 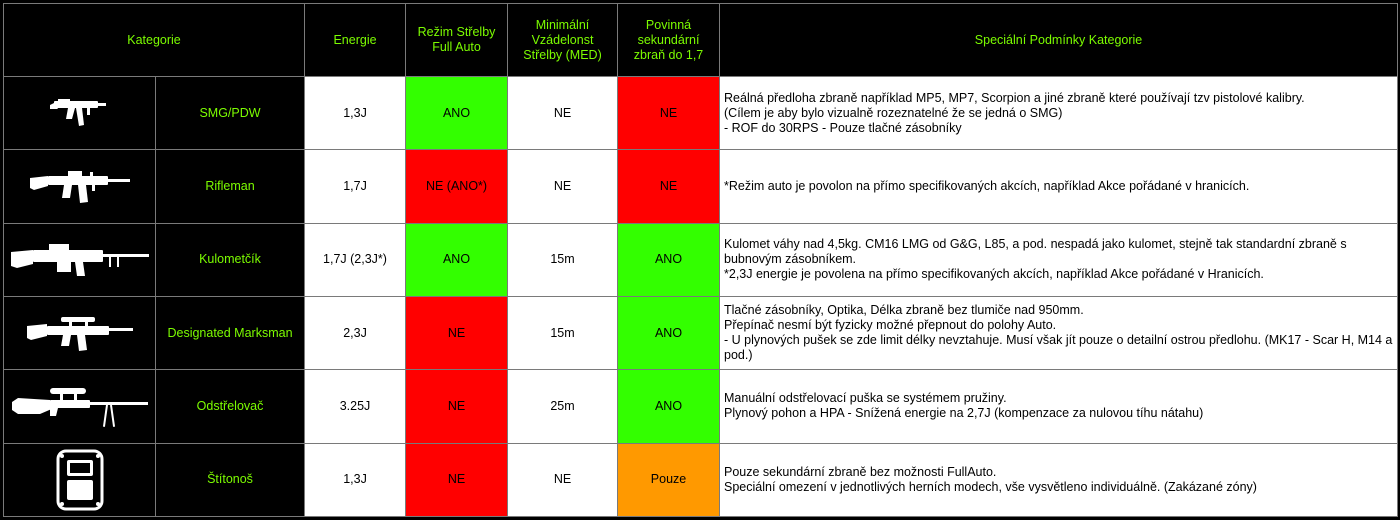 What do you see at coordinates (79, 333) in the screenshot?
I see `marksman-rifle-icon` at bounding box center [79, 333].